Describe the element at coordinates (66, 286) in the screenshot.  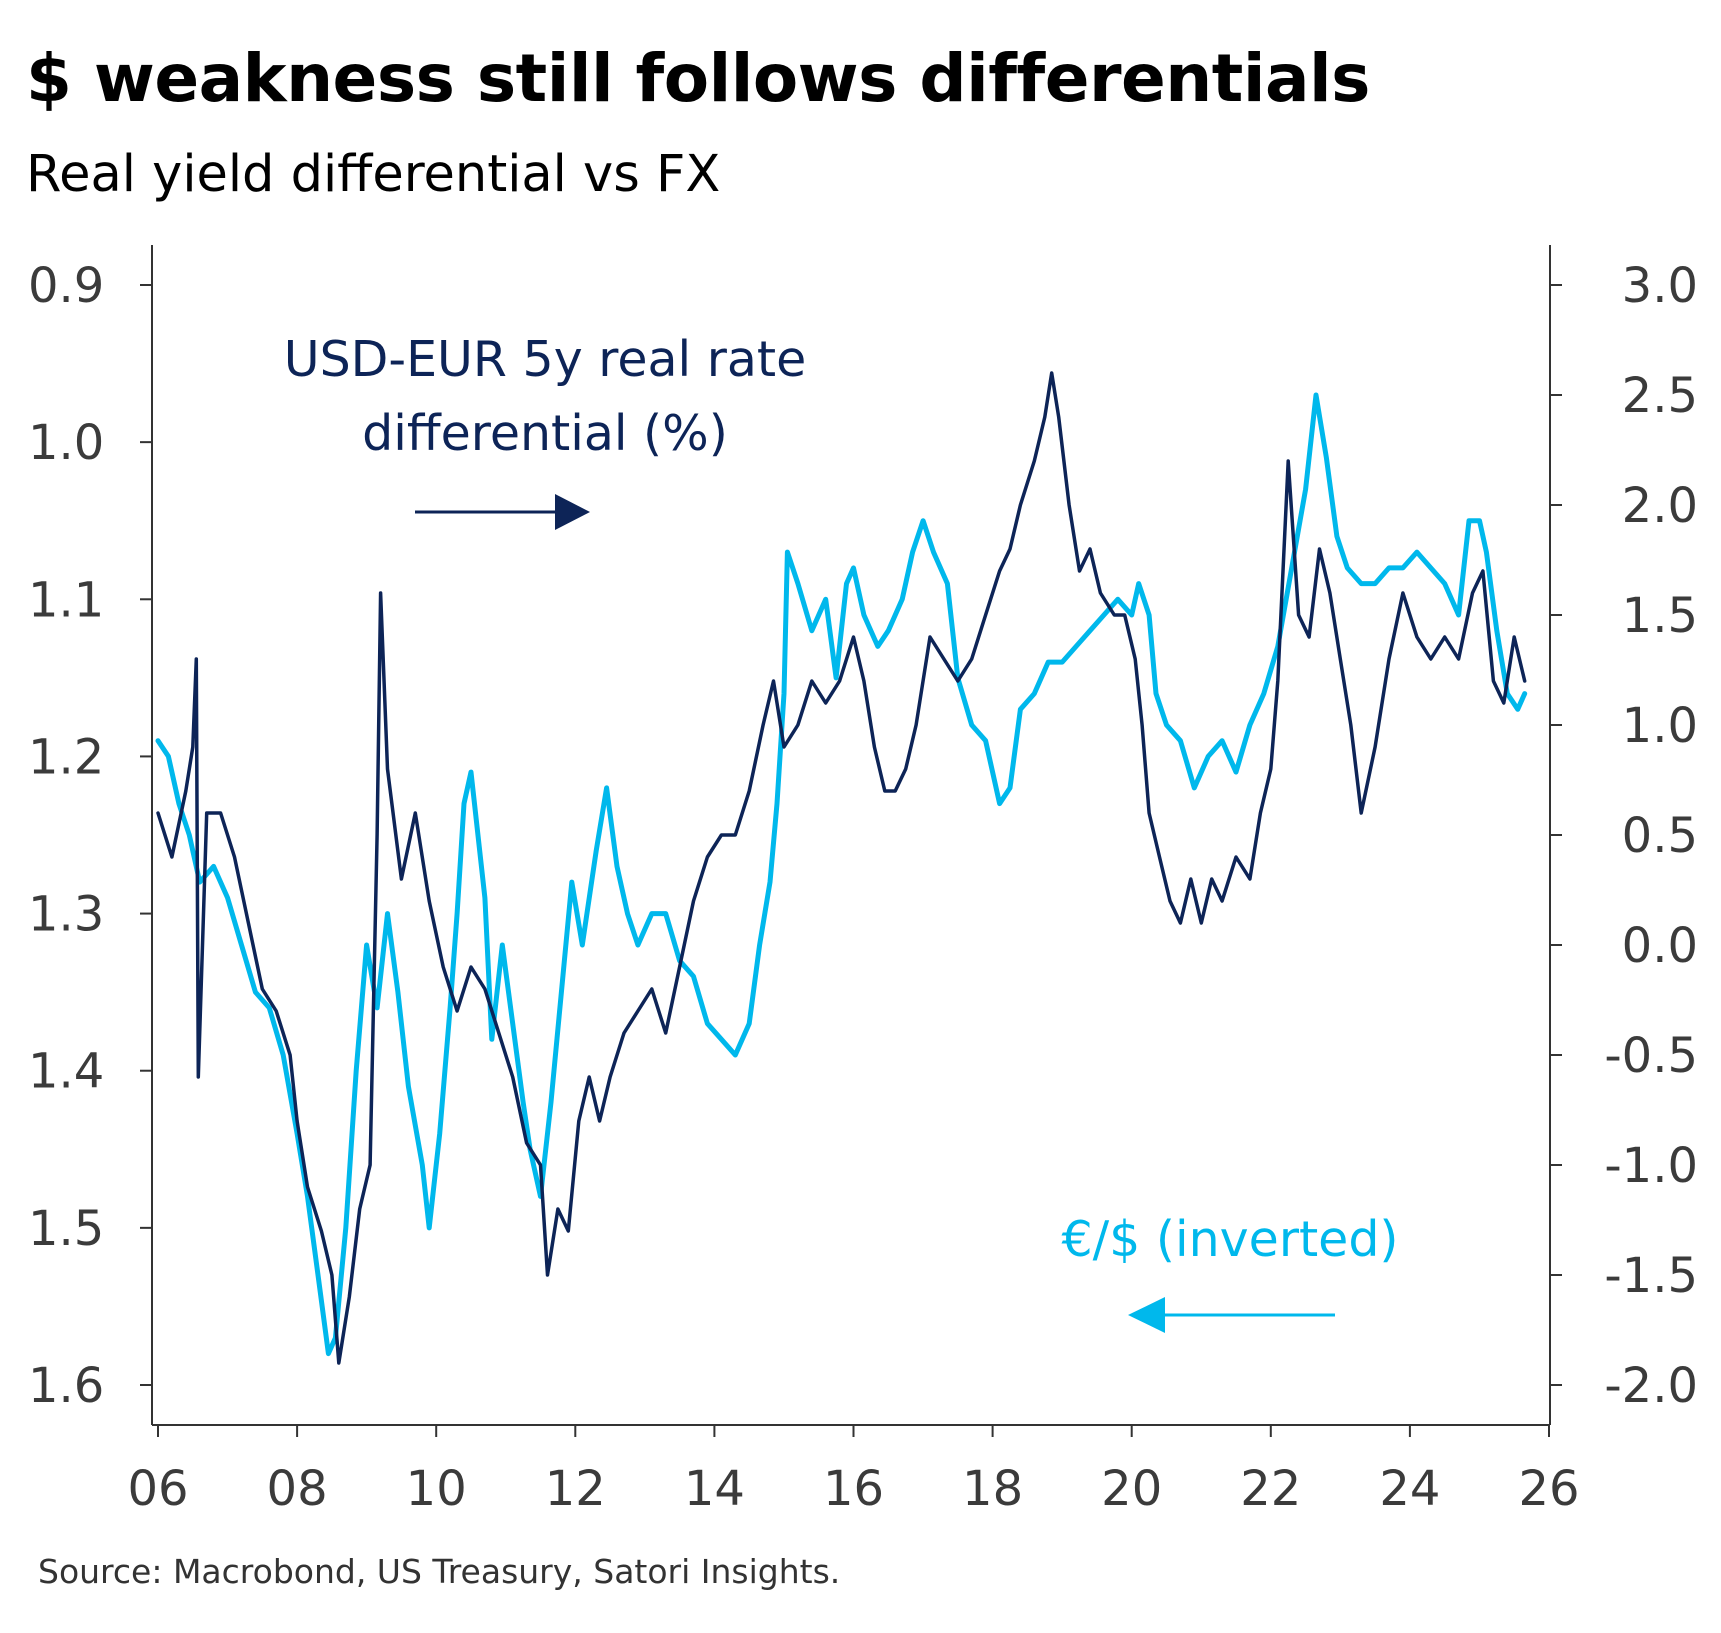
I see `left-tick-label: 0.9` at that location.